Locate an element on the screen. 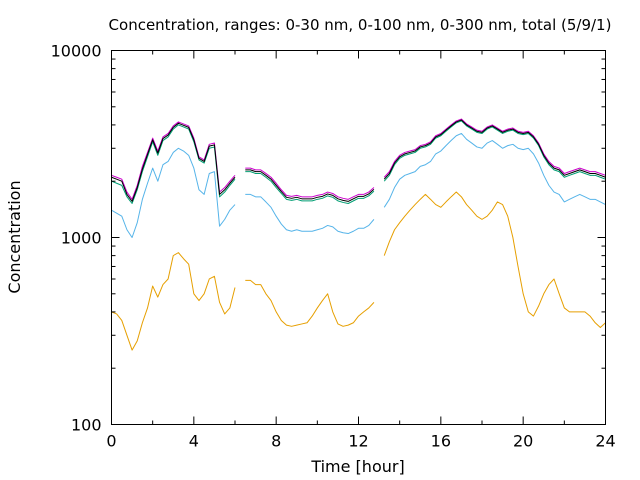 This screenshot has width=640, height=480. x-tick-label: 20 is located at coordinates (523, 441).